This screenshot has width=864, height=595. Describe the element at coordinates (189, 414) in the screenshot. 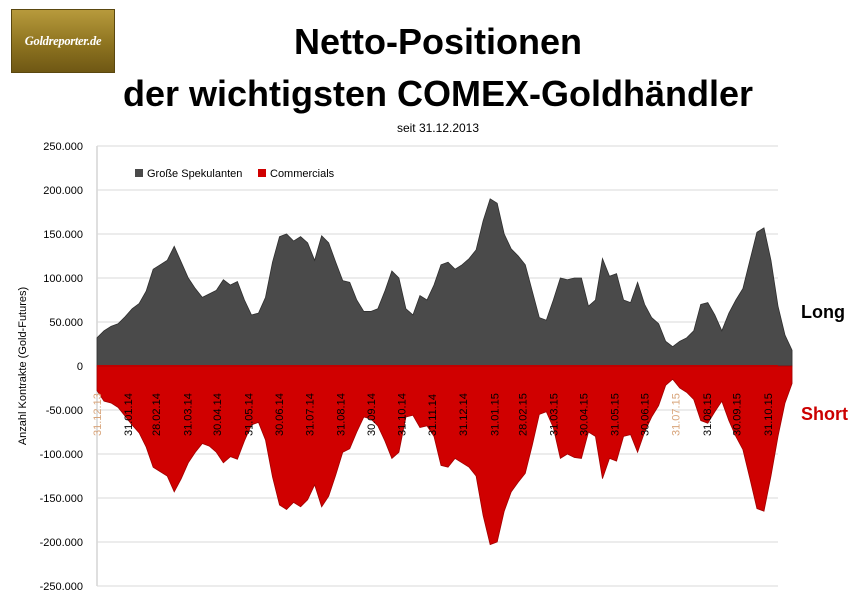

I see `x-tick-label: 31.03.14` at that location.